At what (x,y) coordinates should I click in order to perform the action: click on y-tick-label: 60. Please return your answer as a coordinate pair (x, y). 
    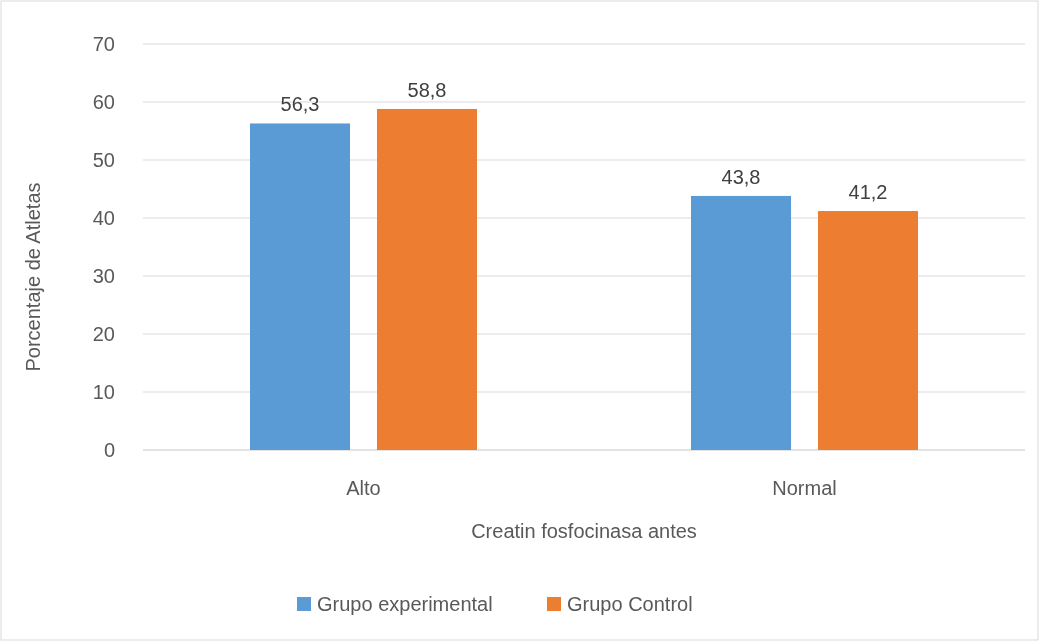
    Looking at the image, I should click on (103, 102).